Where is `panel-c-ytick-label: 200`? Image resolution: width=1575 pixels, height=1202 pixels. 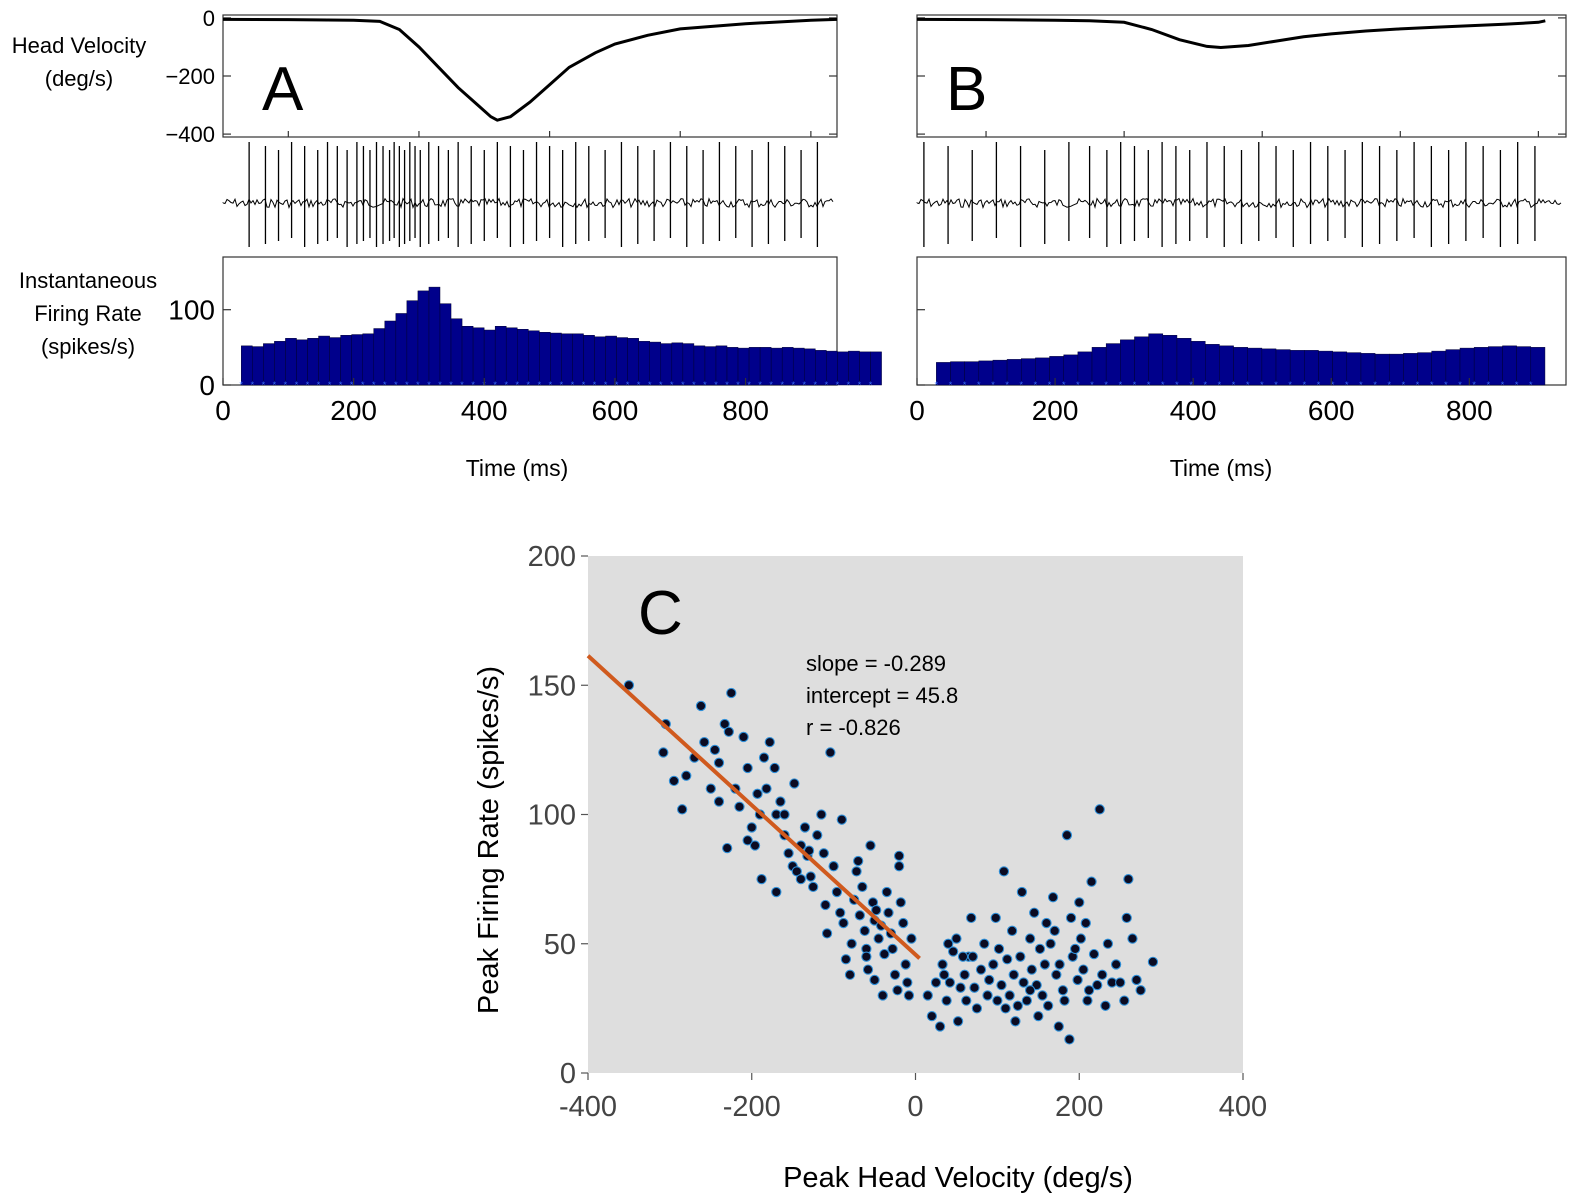 panel-c-ytick-label: 200 is located at coordinates (552, 557).